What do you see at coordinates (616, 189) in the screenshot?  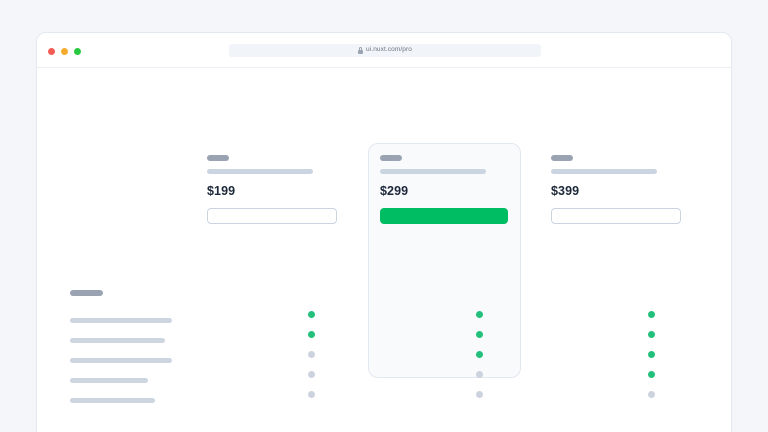 I see `plan-column-3: $399` at bounding box center [616, 189].